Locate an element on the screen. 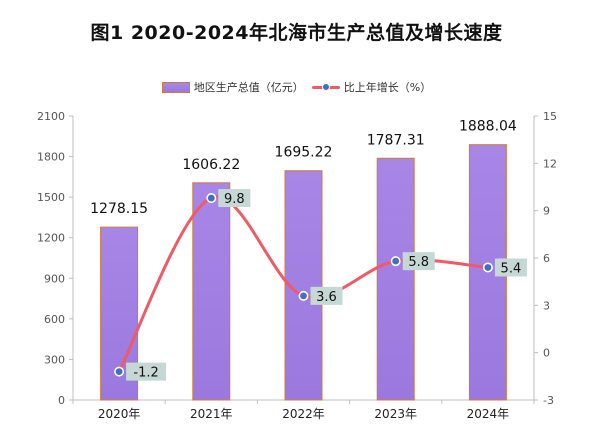  line-data-label: 5.4 is located at coordinates (511, 268).